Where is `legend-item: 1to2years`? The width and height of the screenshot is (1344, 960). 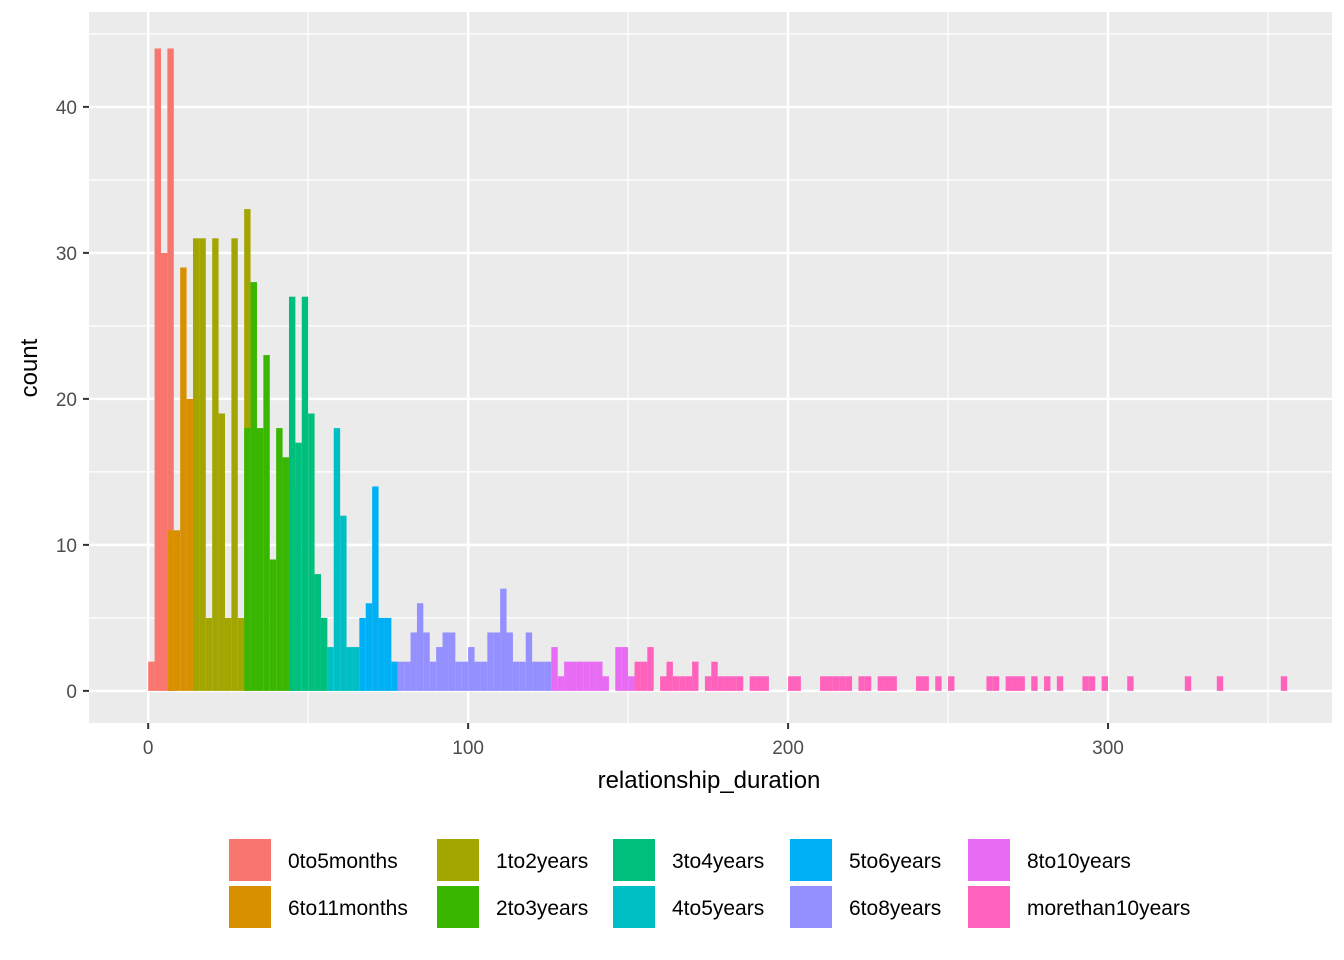 legend-item: 1to2years is located at coordinates (512, 860).